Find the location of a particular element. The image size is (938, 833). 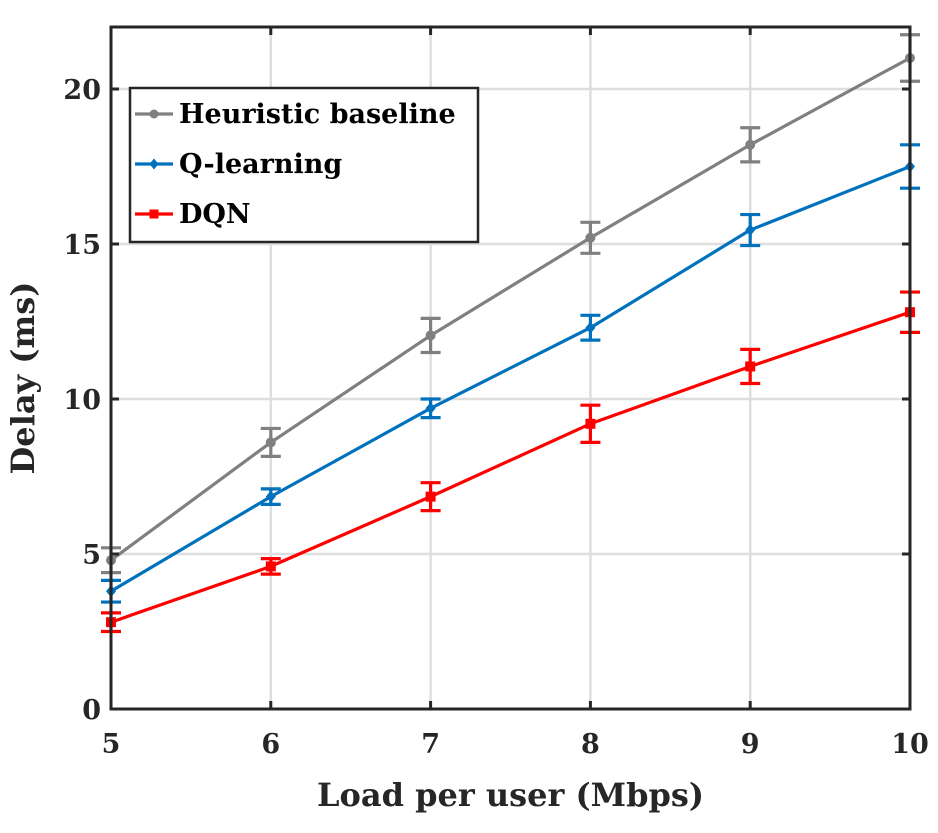

x-tick-labels: 5 6 7 8 9 10 is located at coordinates (515, 744).